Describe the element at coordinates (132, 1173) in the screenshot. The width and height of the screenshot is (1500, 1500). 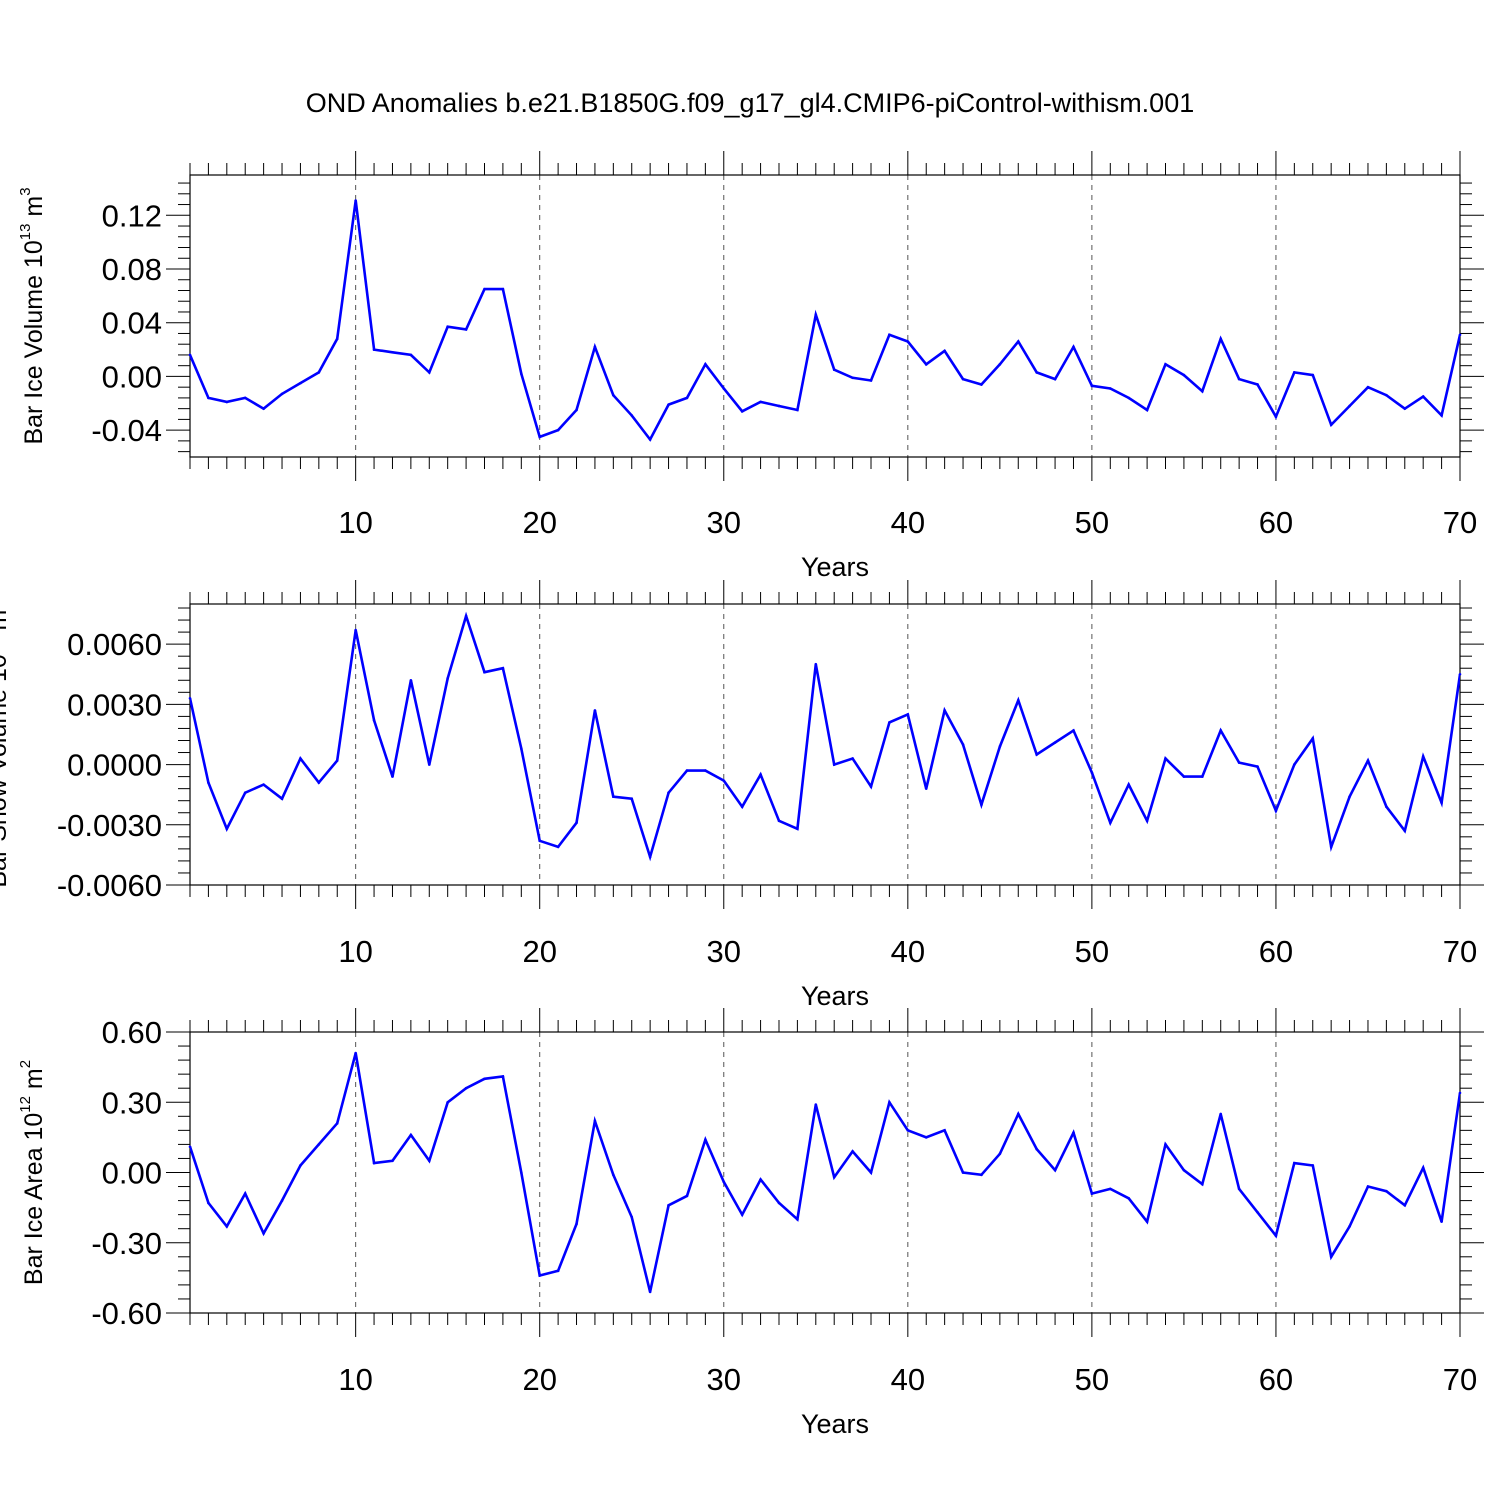
I see `y-tick-label: 0.00` at that location.